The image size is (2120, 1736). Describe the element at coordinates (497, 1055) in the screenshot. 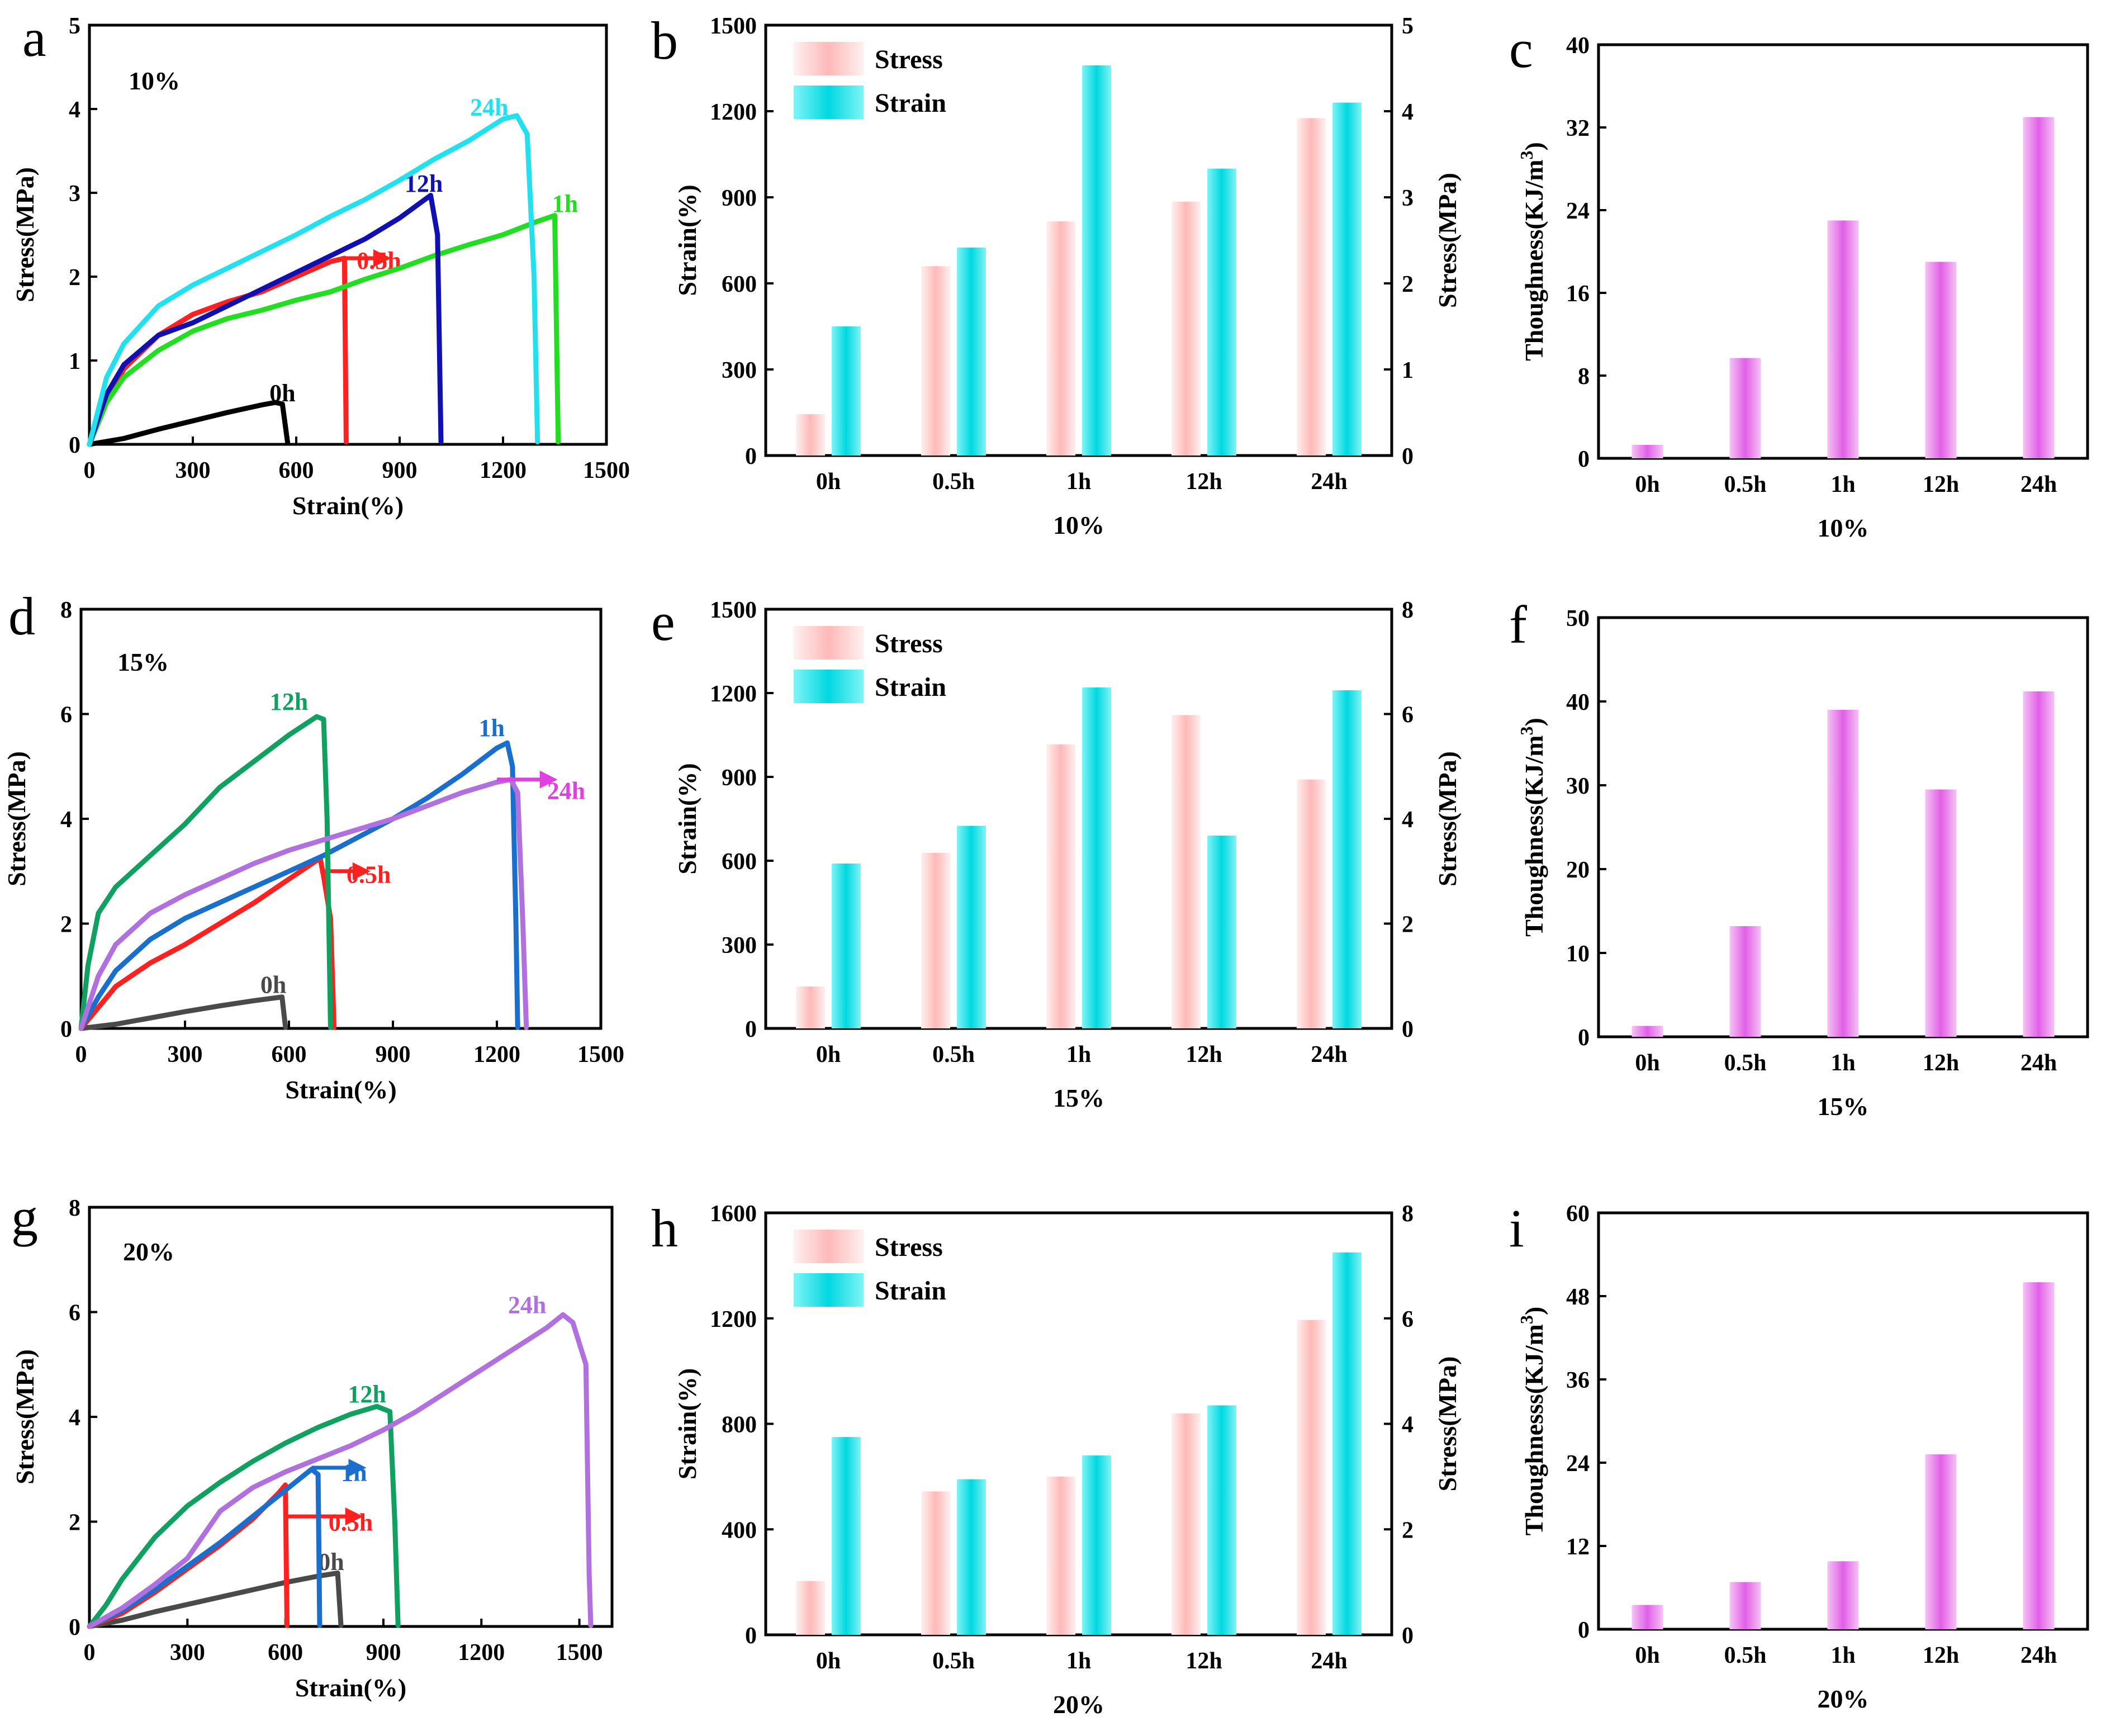

I see `d-x-tick-label: 1200` at that location.